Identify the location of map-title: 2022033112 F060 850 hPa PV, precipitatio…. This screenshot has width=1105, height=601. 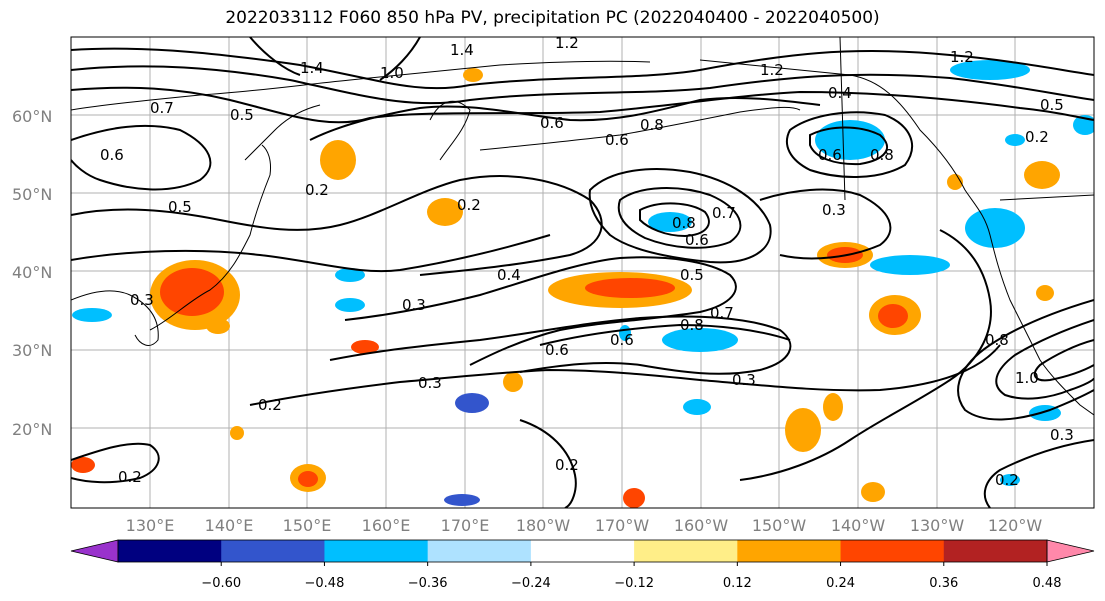
(552, 18).